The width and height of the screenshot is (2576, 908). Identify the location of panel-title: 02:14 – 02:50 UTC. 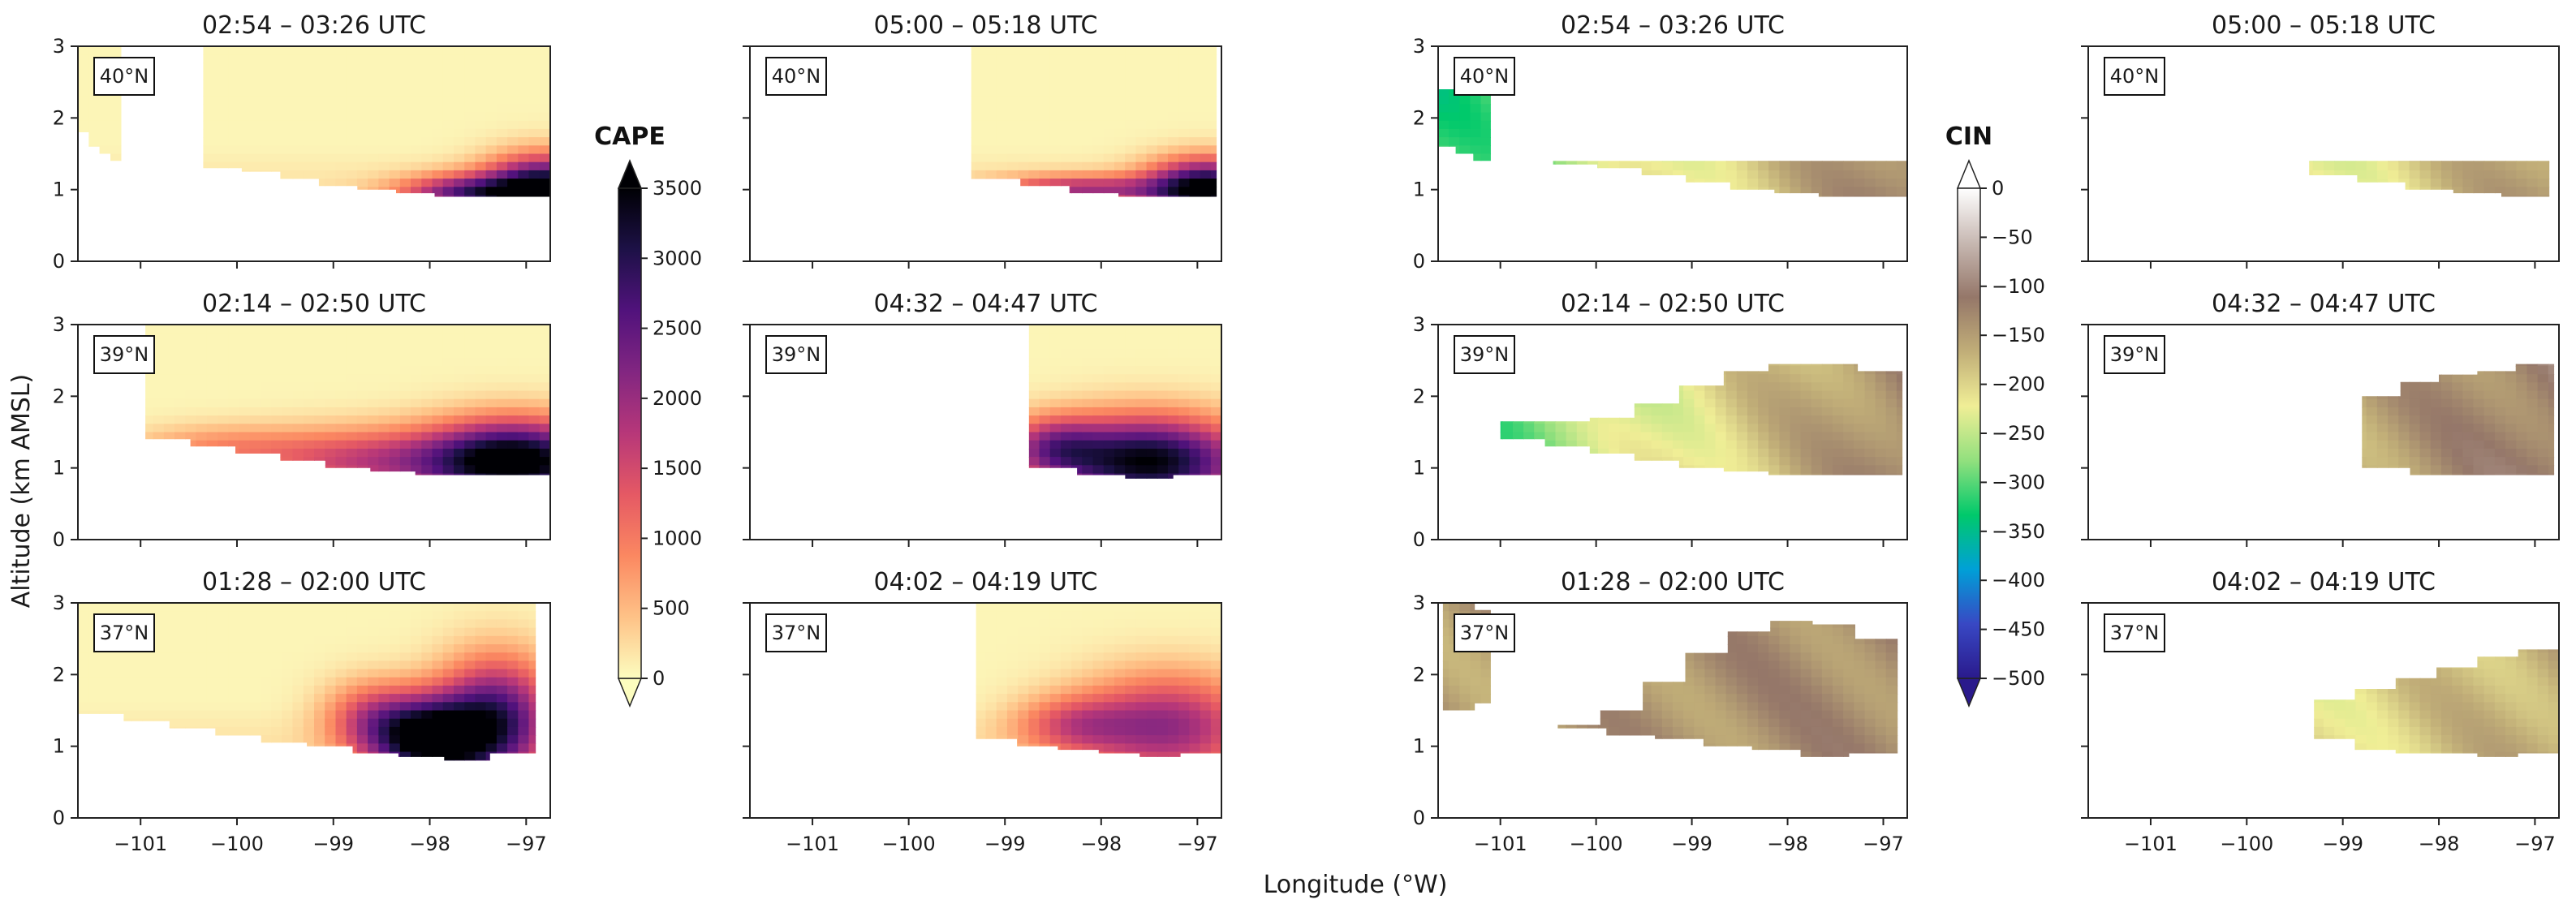
(1673, 304).